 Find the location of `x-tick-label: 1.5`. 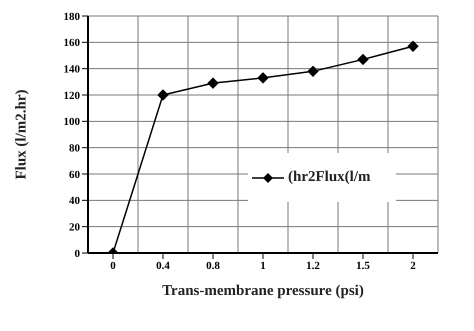

x-tick-label: 1.5 is located at coordinates (363, 266).